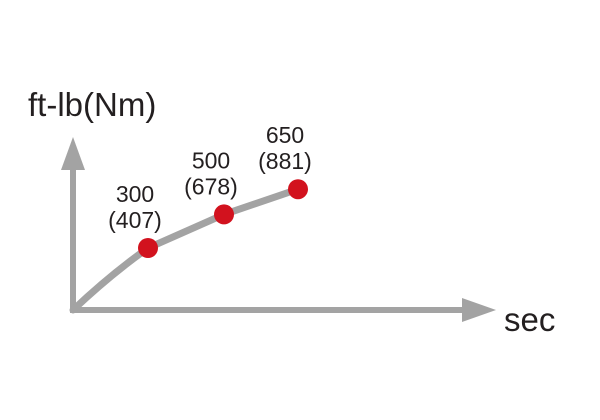  I want to click on data-label-ftlb: 300, so click(135, 194).